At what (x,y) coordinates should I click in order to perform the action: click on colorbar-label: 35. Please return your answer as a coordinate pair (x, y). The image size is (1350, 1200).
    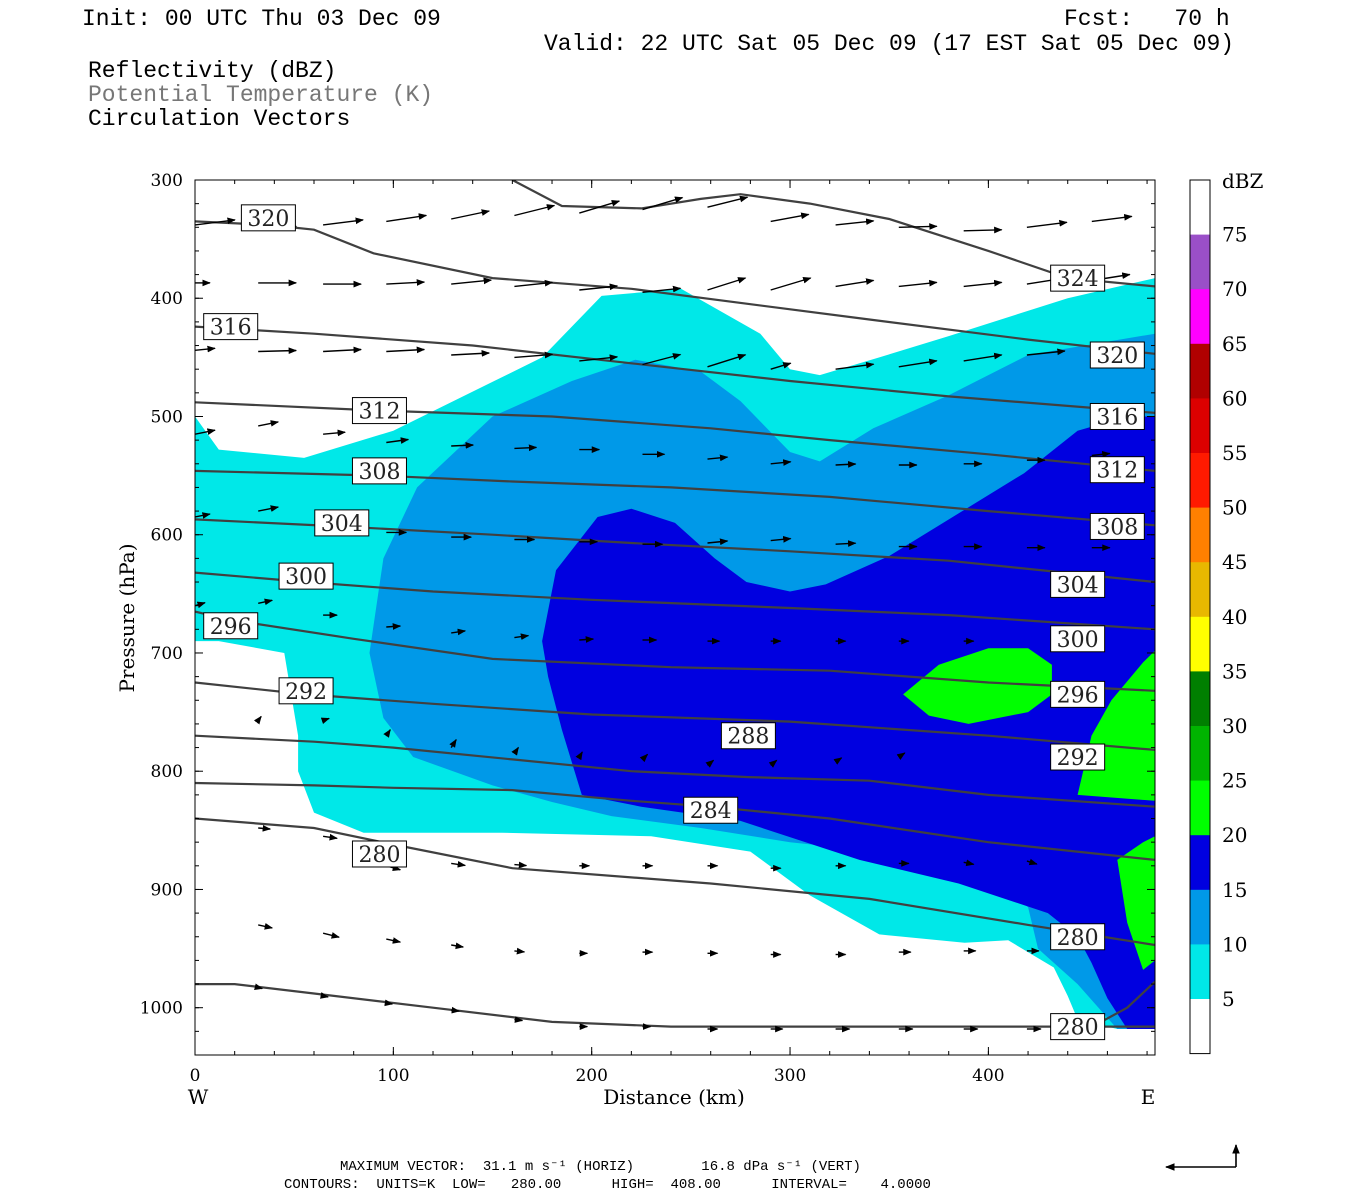
    Looking at the image, I should click on (1234, 671).